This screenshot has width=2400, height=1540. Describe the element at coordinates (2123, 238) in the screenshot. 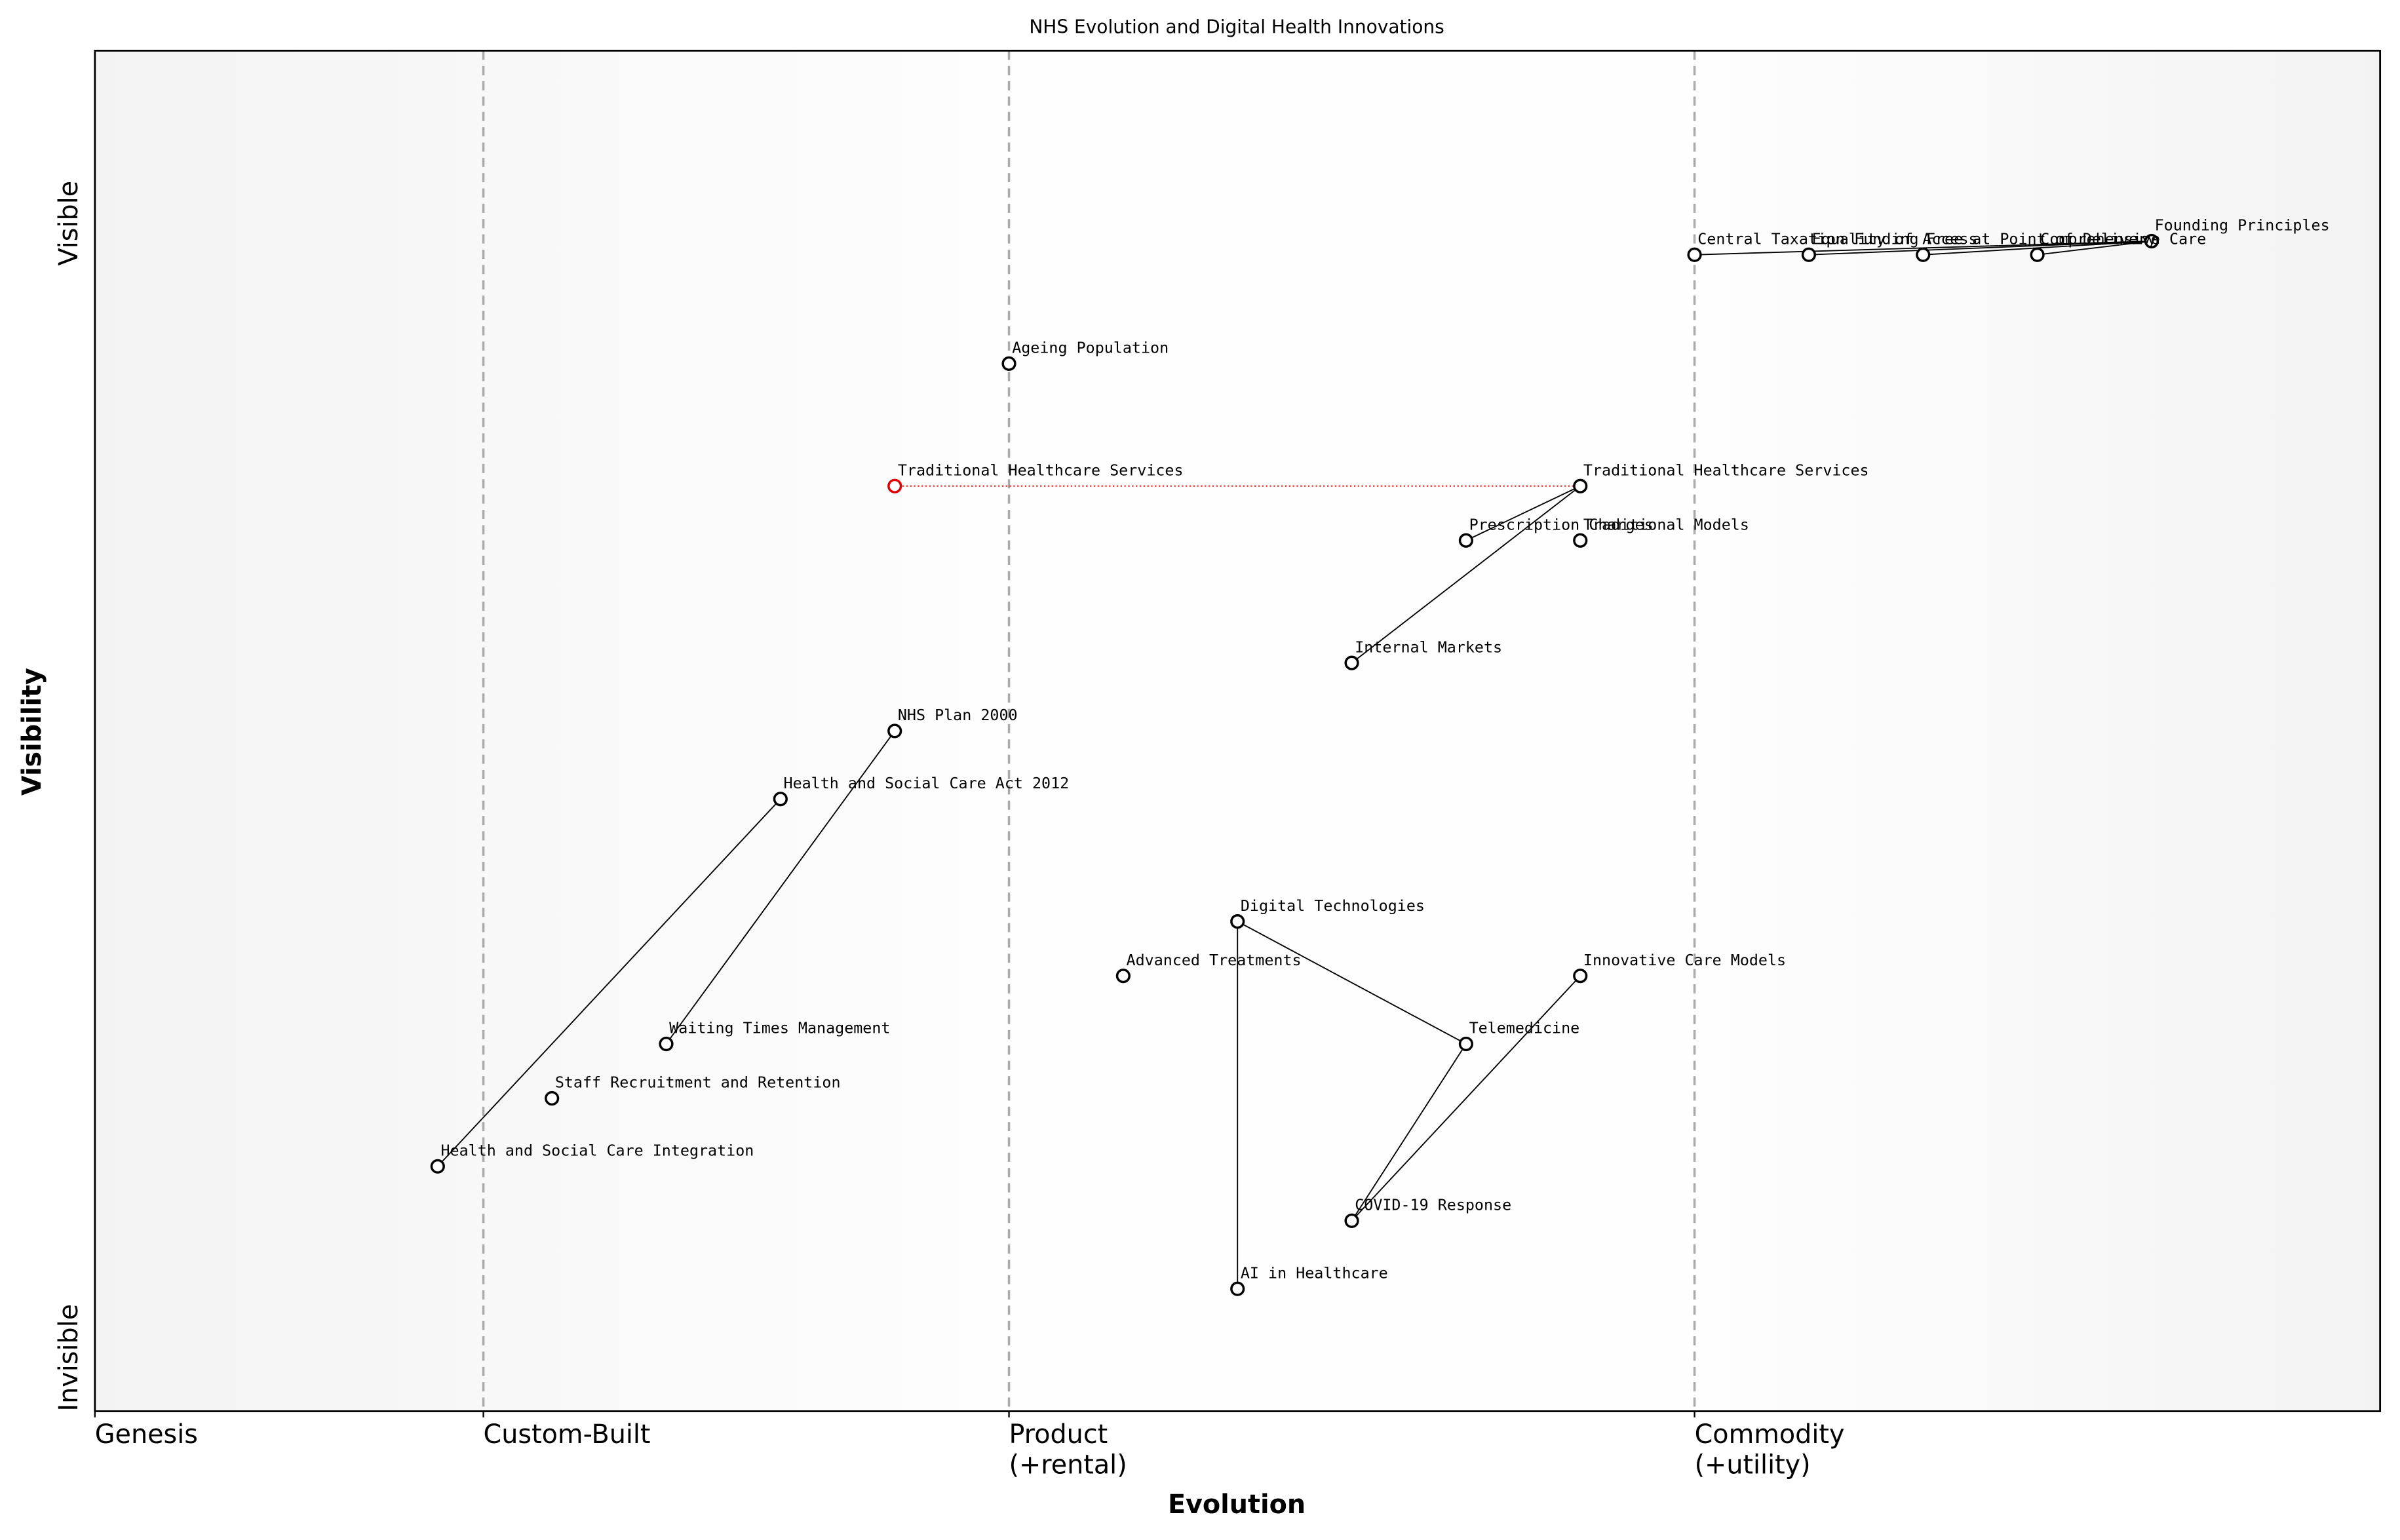

I see `component-label: Comprehensive Care` at that location.